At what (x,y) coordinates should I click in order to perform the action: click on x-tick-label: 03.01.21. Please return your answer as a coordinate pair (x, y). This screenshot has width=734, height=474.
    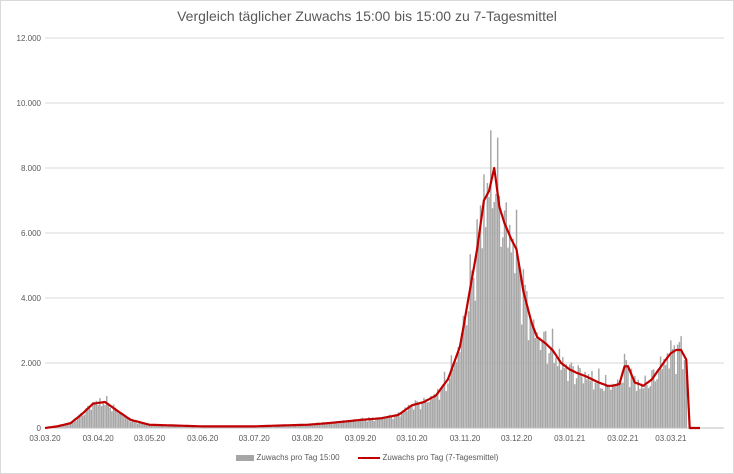
    Looking at the image, I should click on (570, 438).